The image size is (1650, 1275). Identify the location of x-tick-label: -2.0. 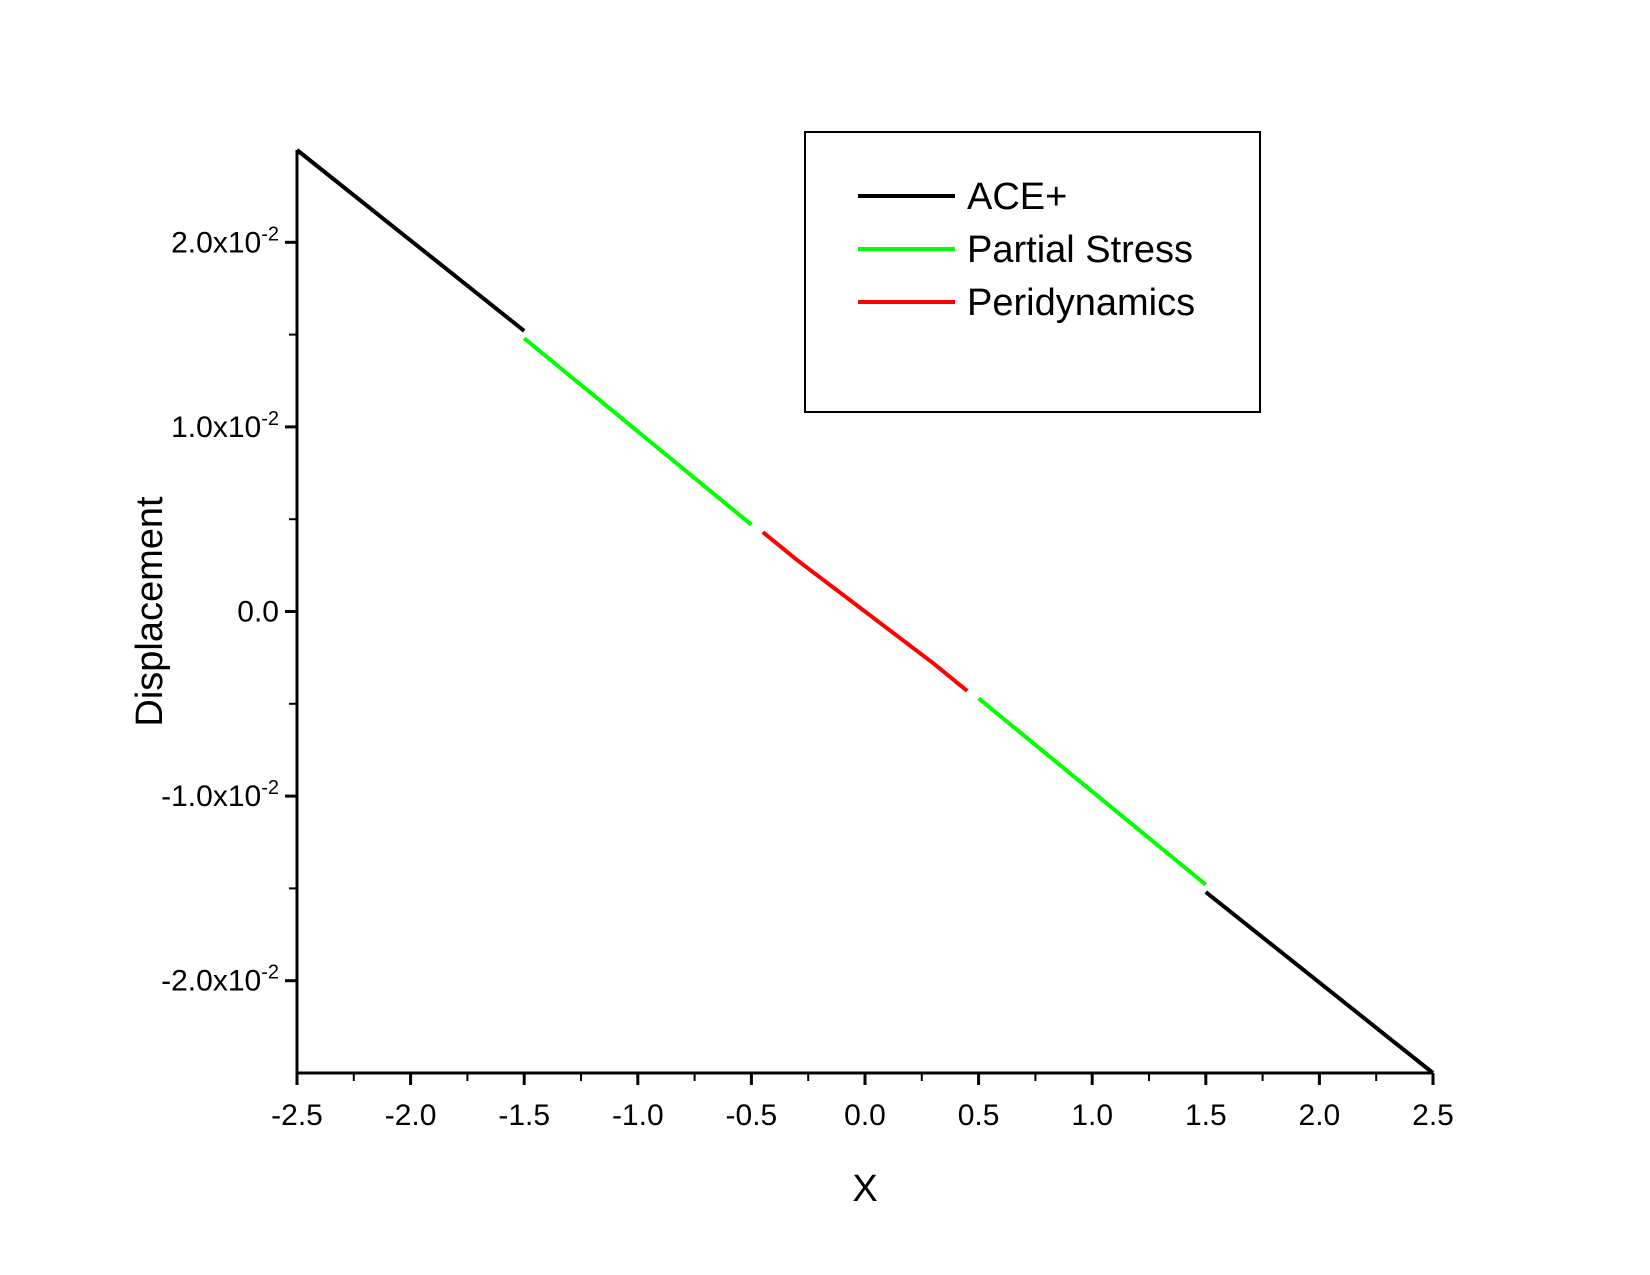
(411, 1115).